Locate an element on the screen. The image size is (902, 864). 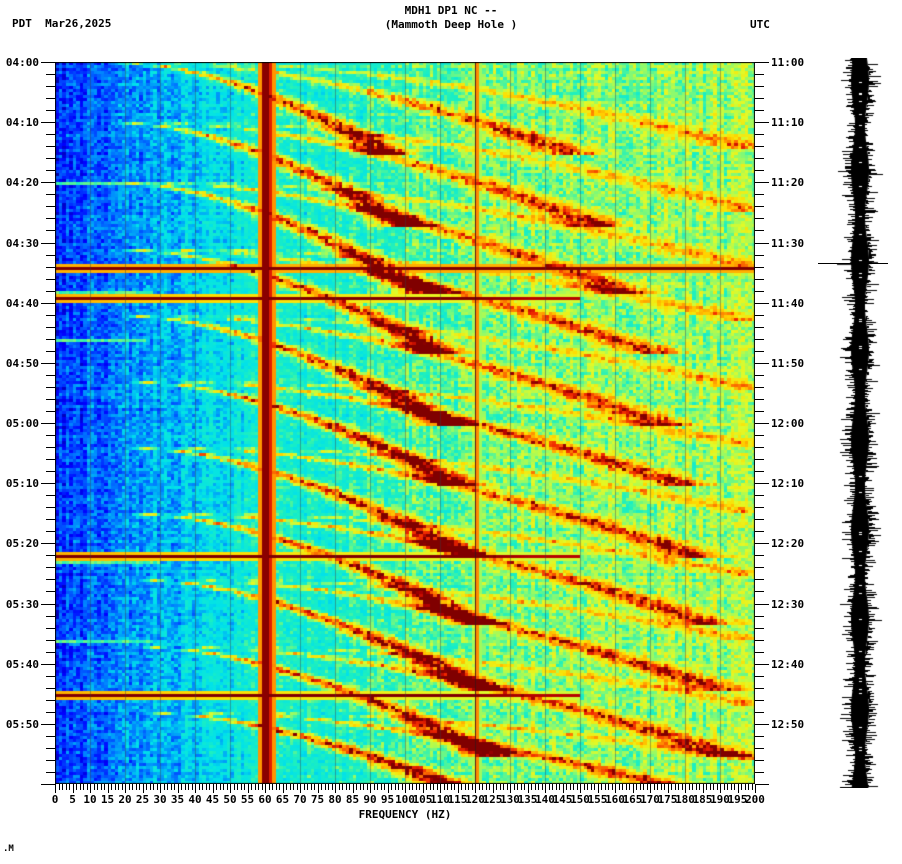
freq-label: 160 is located at coordinates (615, 799).